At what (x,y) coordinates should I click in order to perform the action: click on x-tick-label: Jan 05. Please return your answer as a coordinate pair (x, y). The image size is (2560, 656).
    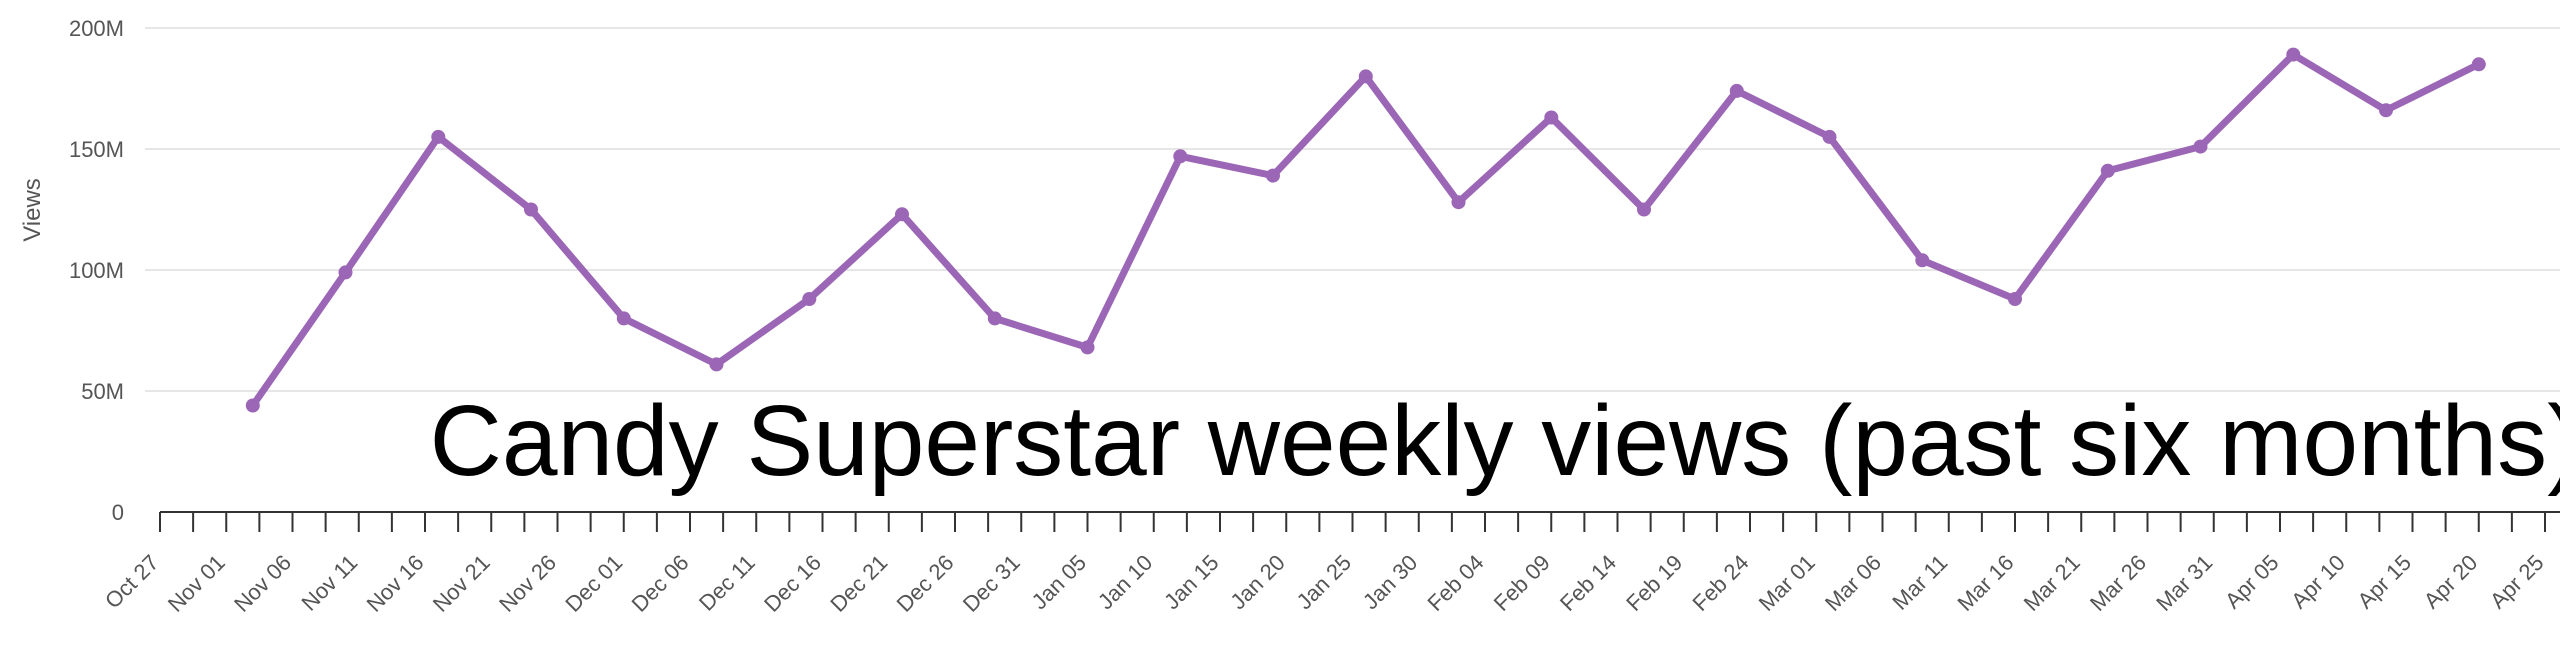
    Looking at the image, I should click on (1059, 582).